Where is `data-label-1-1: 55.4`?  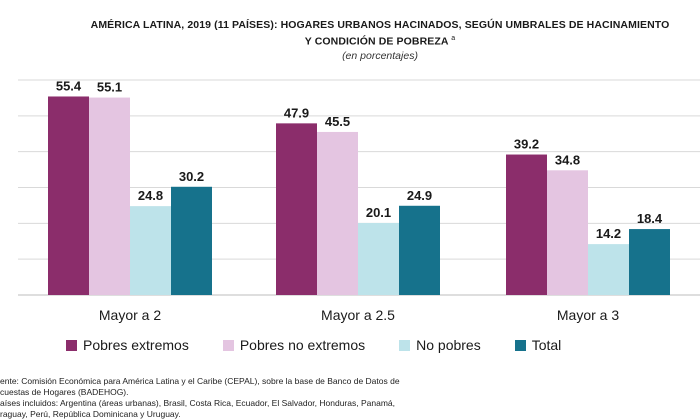 data-label-1-1: 55.4 is located at coordinates (69, 85).